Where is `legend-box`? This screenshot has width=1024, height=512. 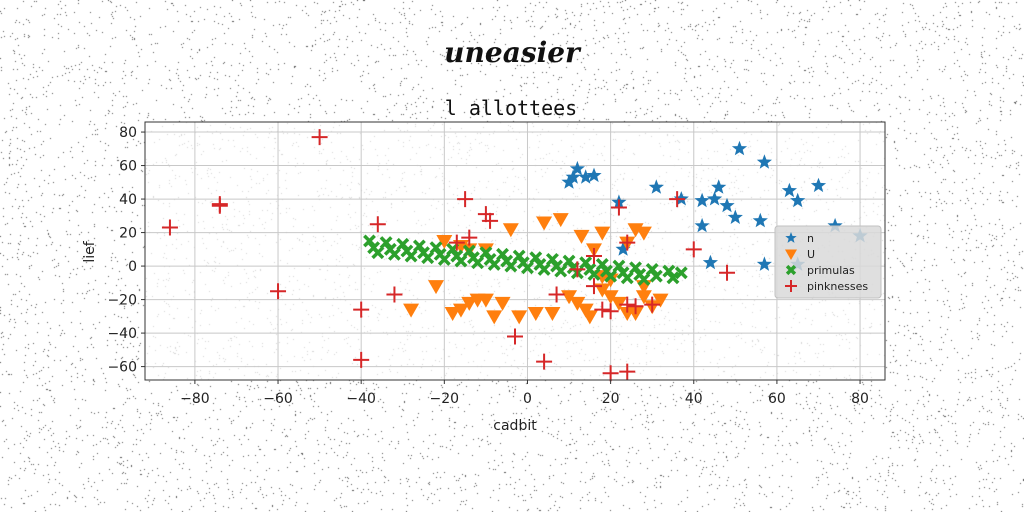
legend-box is located at coordinates (828, 262).